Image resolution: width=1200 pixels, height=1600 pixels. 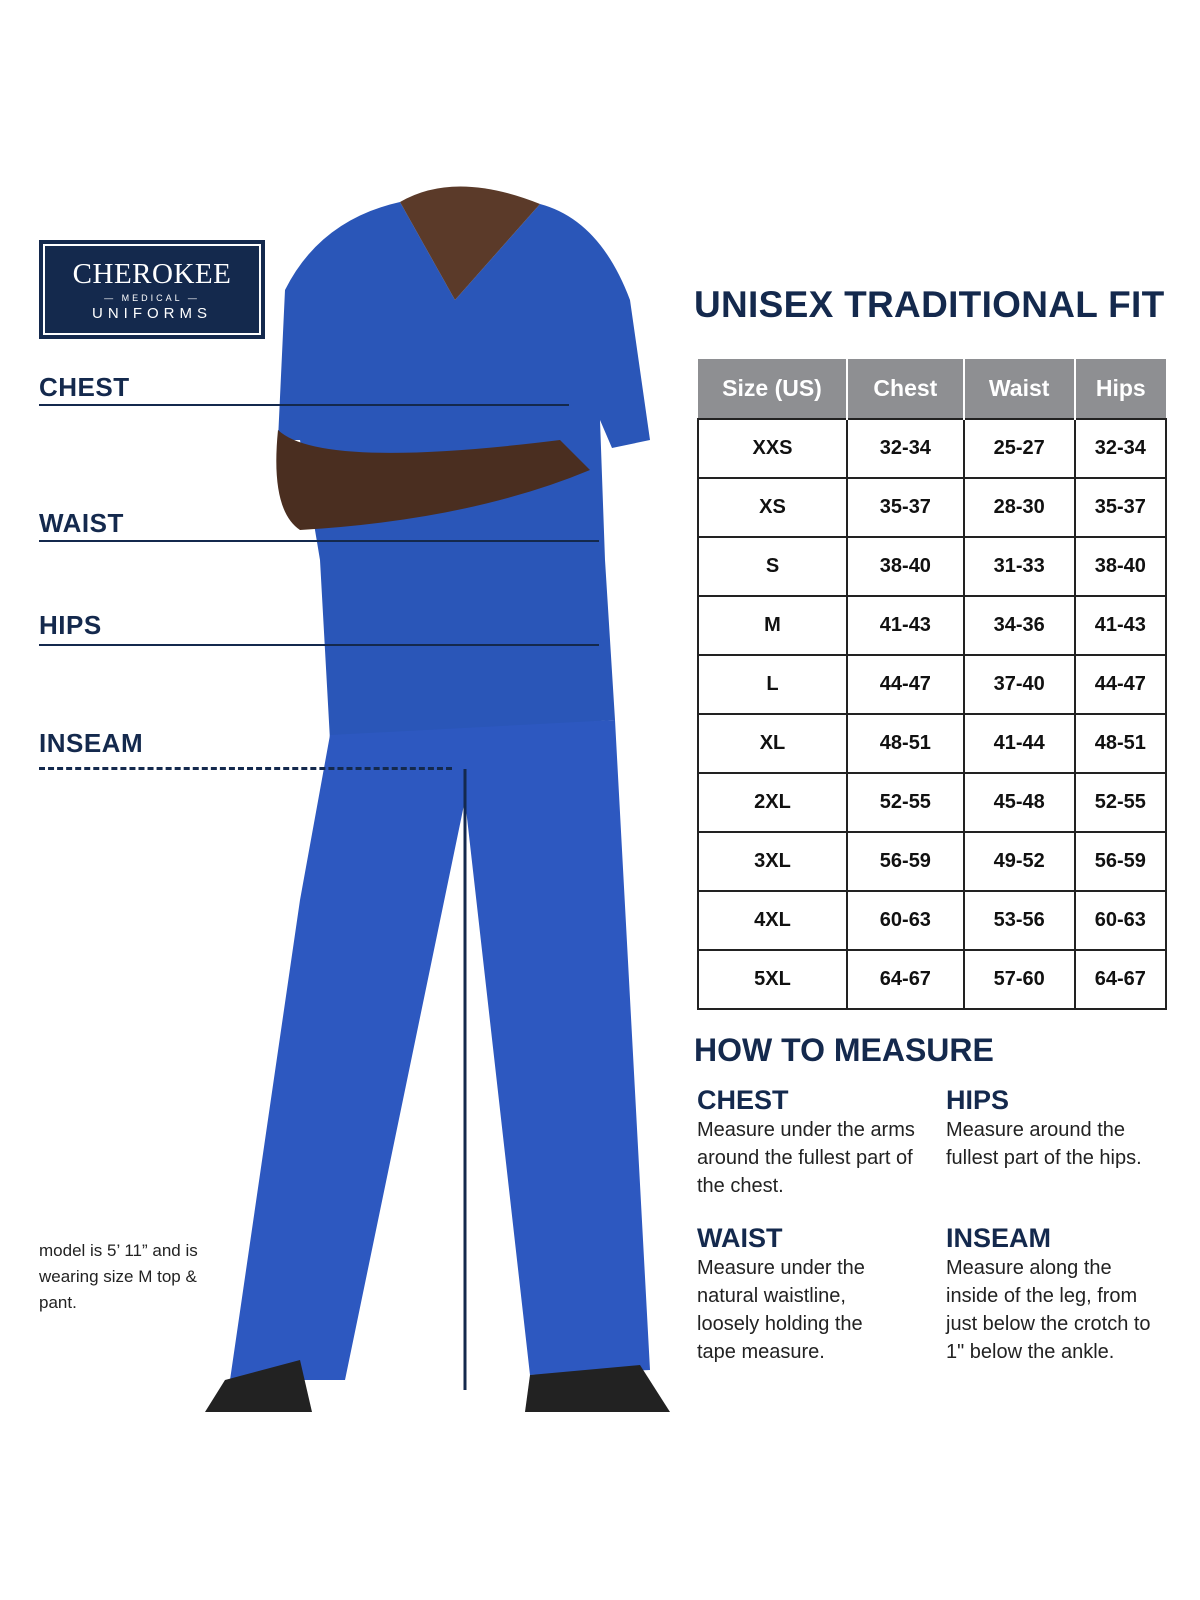 What do you see at coordinates (258, 1386) in the screenshot?
I see `left-shoe` at bounding box center [258, 1386].